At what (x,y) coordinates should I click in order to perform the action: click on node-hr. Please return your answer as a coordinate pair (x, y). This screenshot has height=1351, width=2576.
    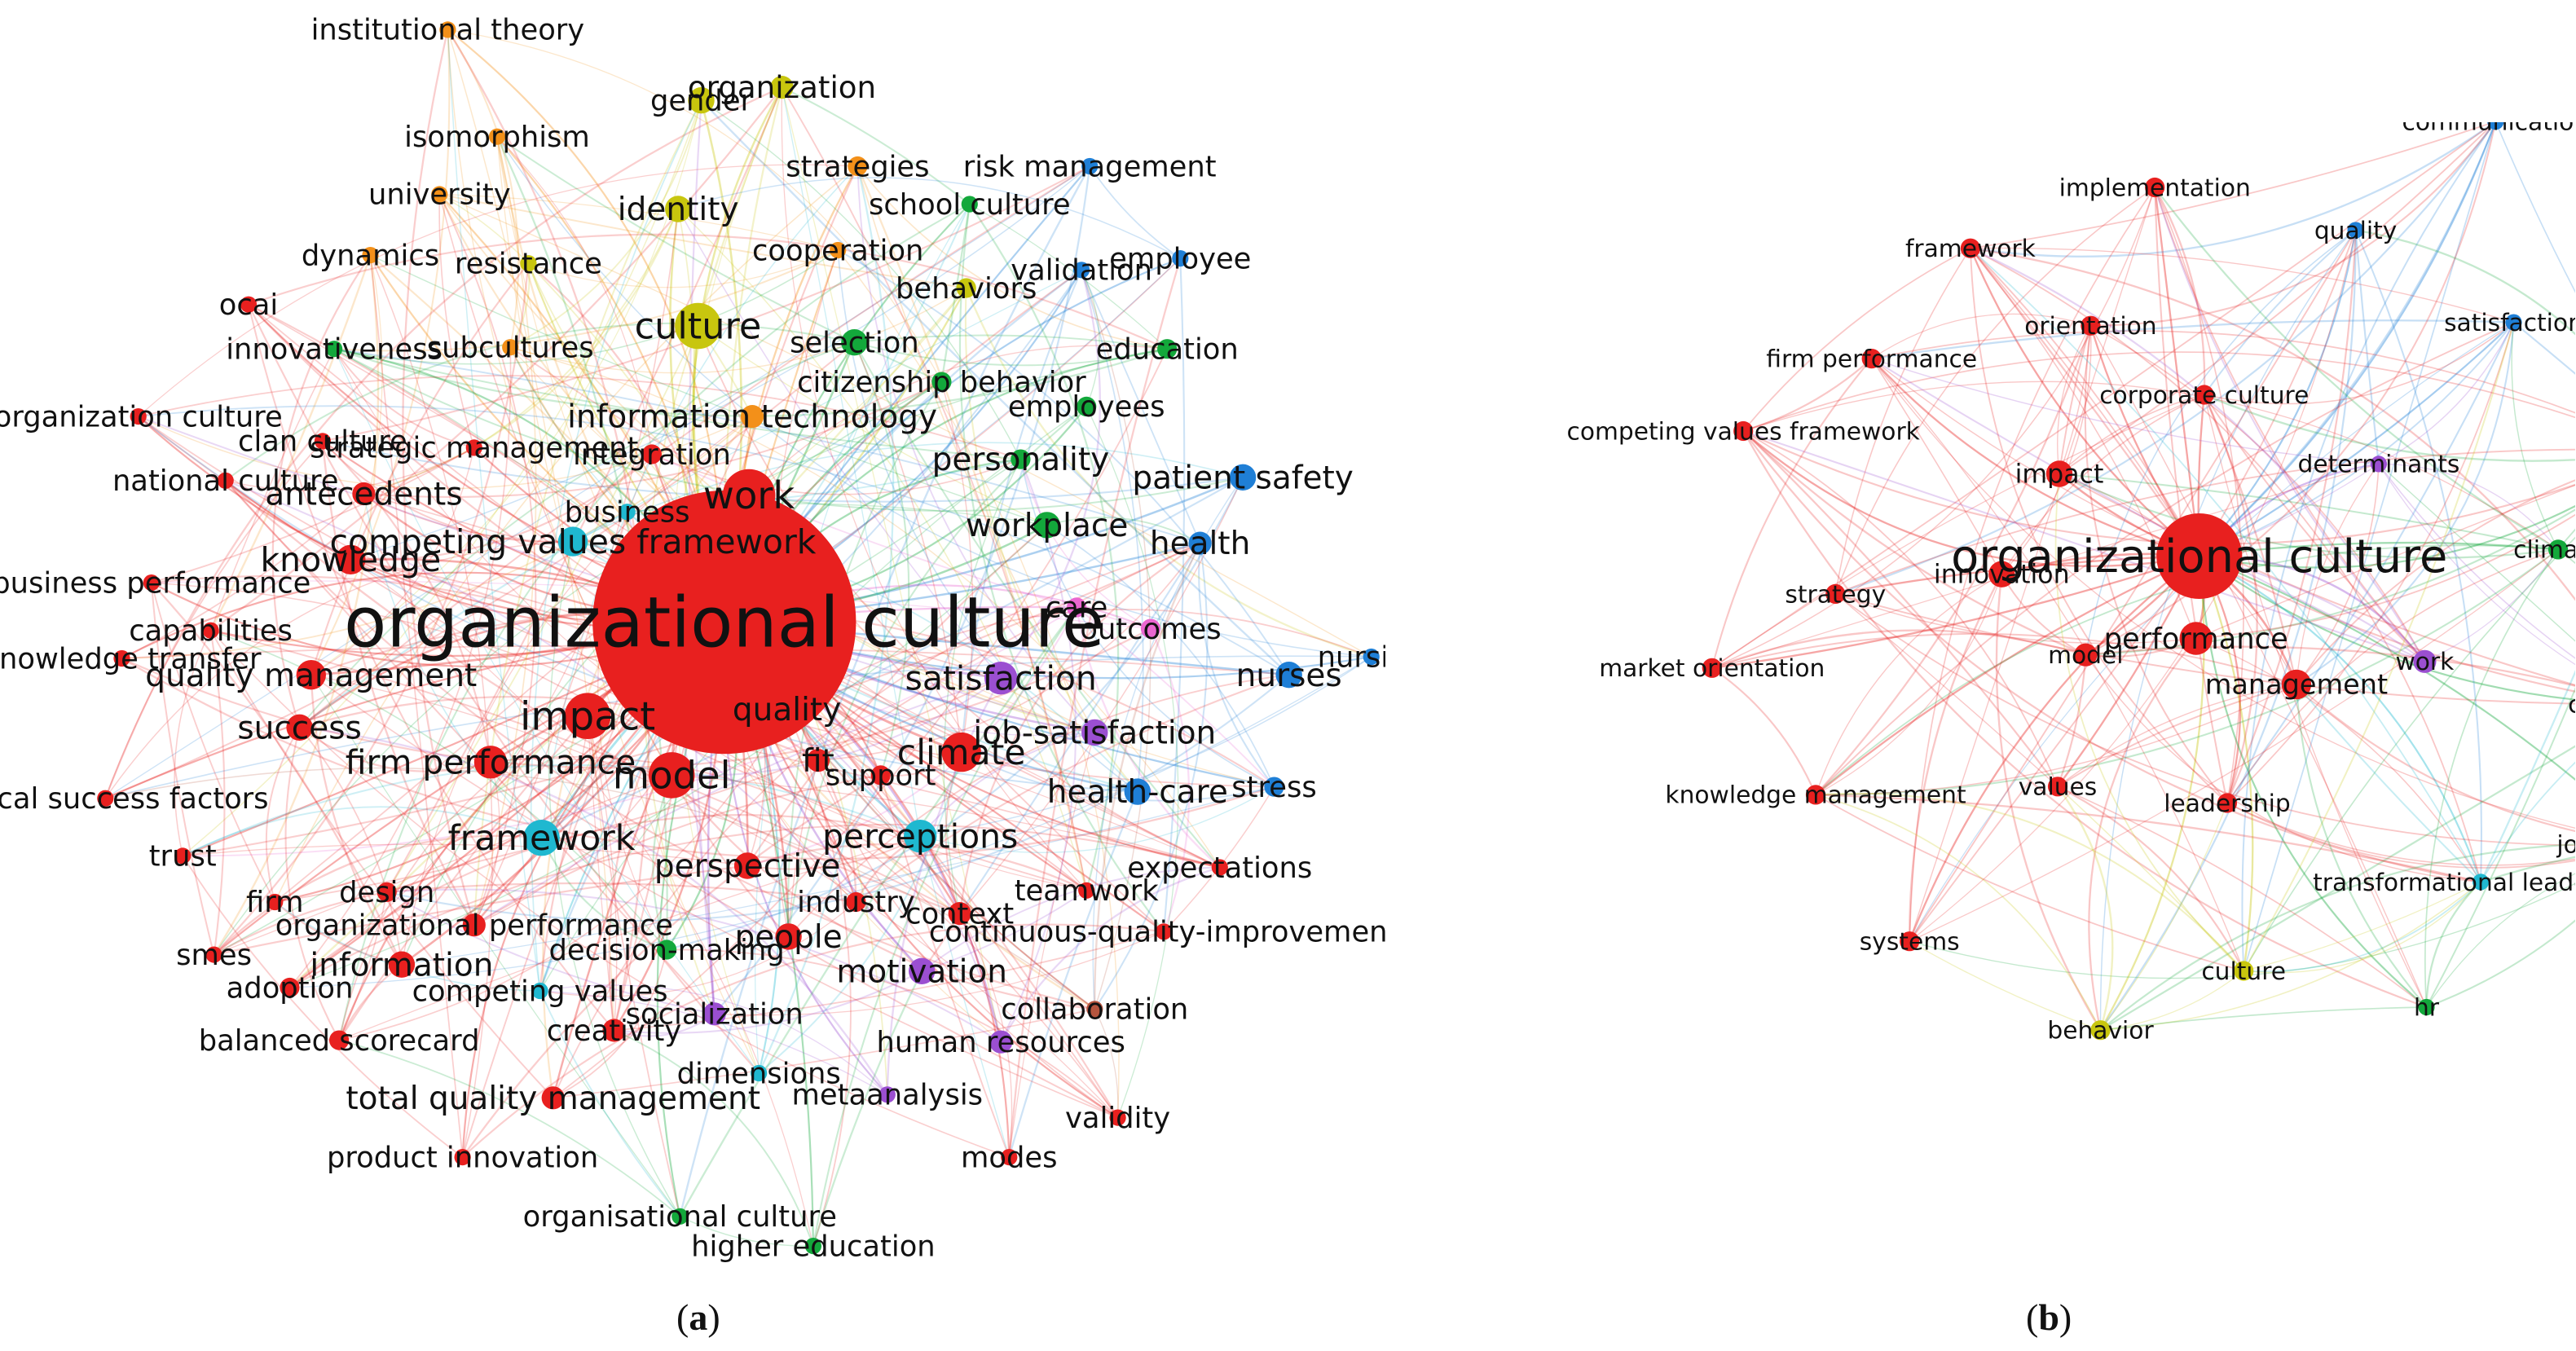
    Looking at the image, I should click on (2427, 1007).